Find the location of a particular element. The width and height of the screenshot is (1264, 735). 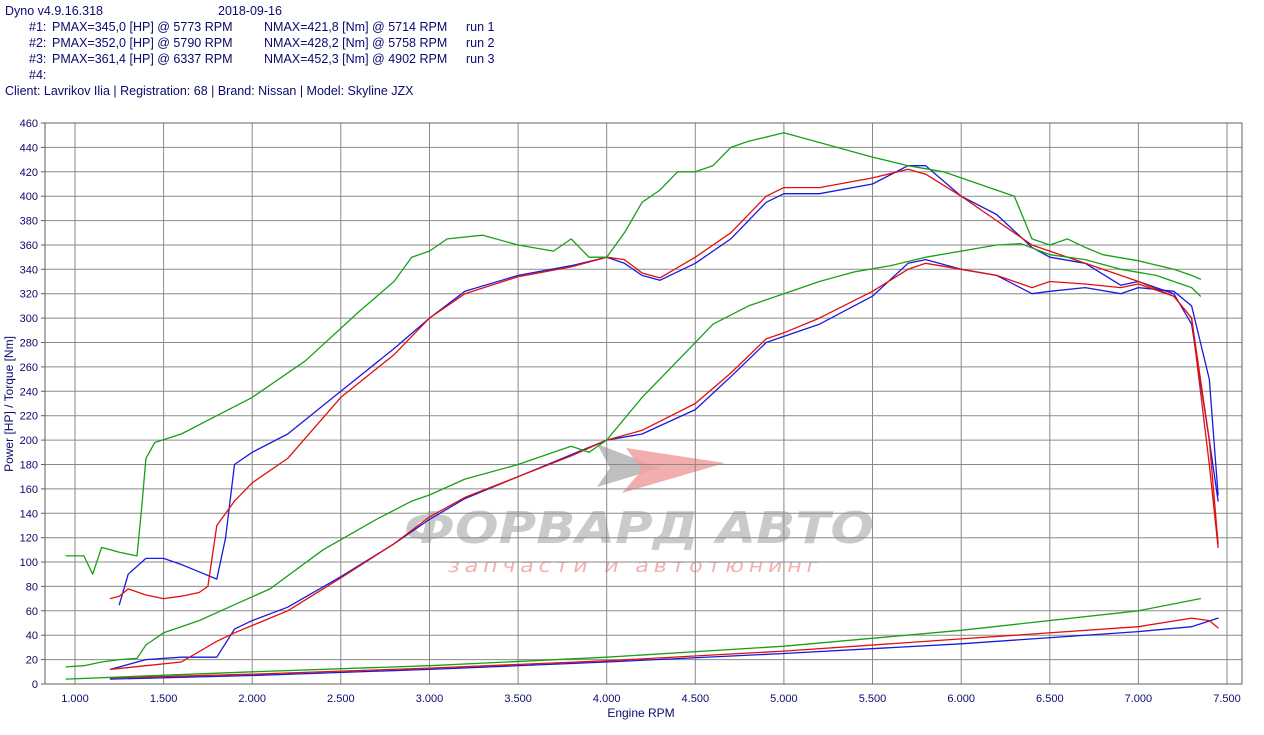

y-tick-label: 260 is located at coordinates (29, 368).